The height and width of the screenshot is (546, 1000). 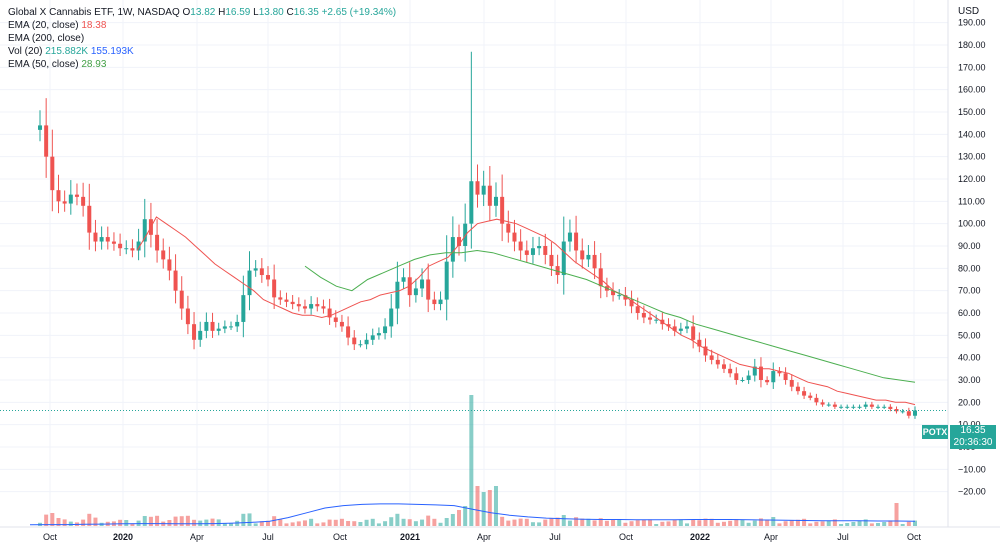 What do you see at coordinates (972, 112) in the screenshot?
I see `price-tick-label: 150.00` at bounding box center [972, 112].